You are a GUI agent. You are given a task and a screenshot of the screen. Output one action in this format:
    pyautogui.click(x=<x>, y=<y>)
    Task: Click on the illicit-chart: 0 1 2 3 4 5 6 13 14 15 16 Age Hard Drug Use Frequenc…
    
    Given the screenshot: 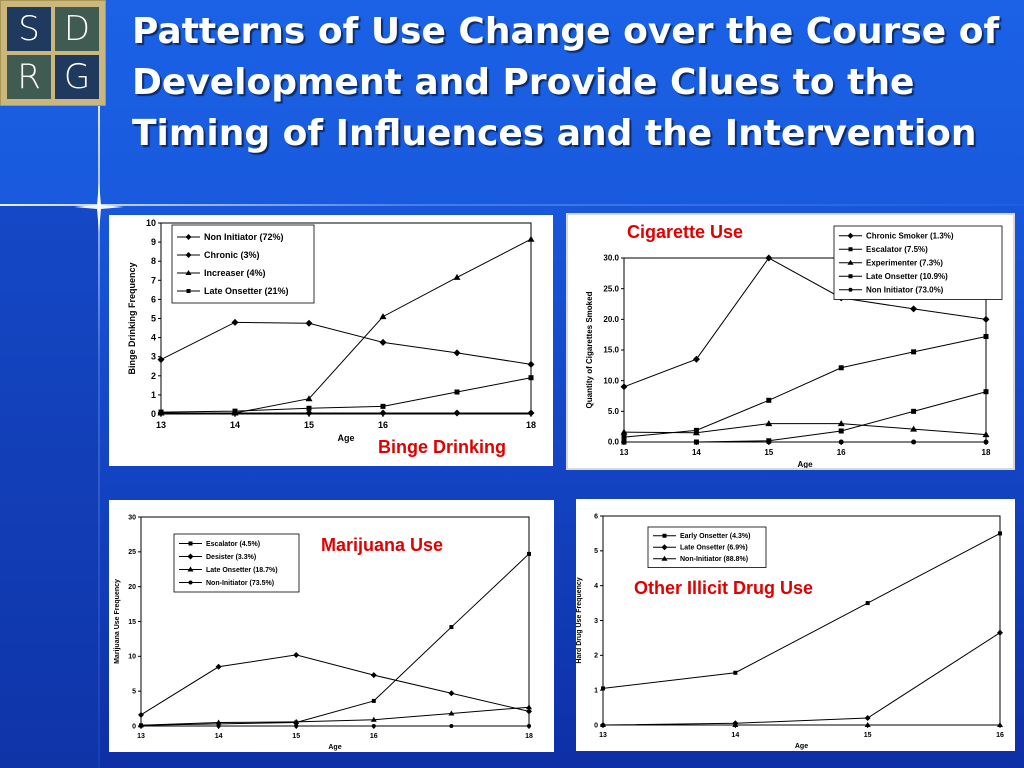 What is the action you would take?
    pyautogui.click(x=790, y=631)
    